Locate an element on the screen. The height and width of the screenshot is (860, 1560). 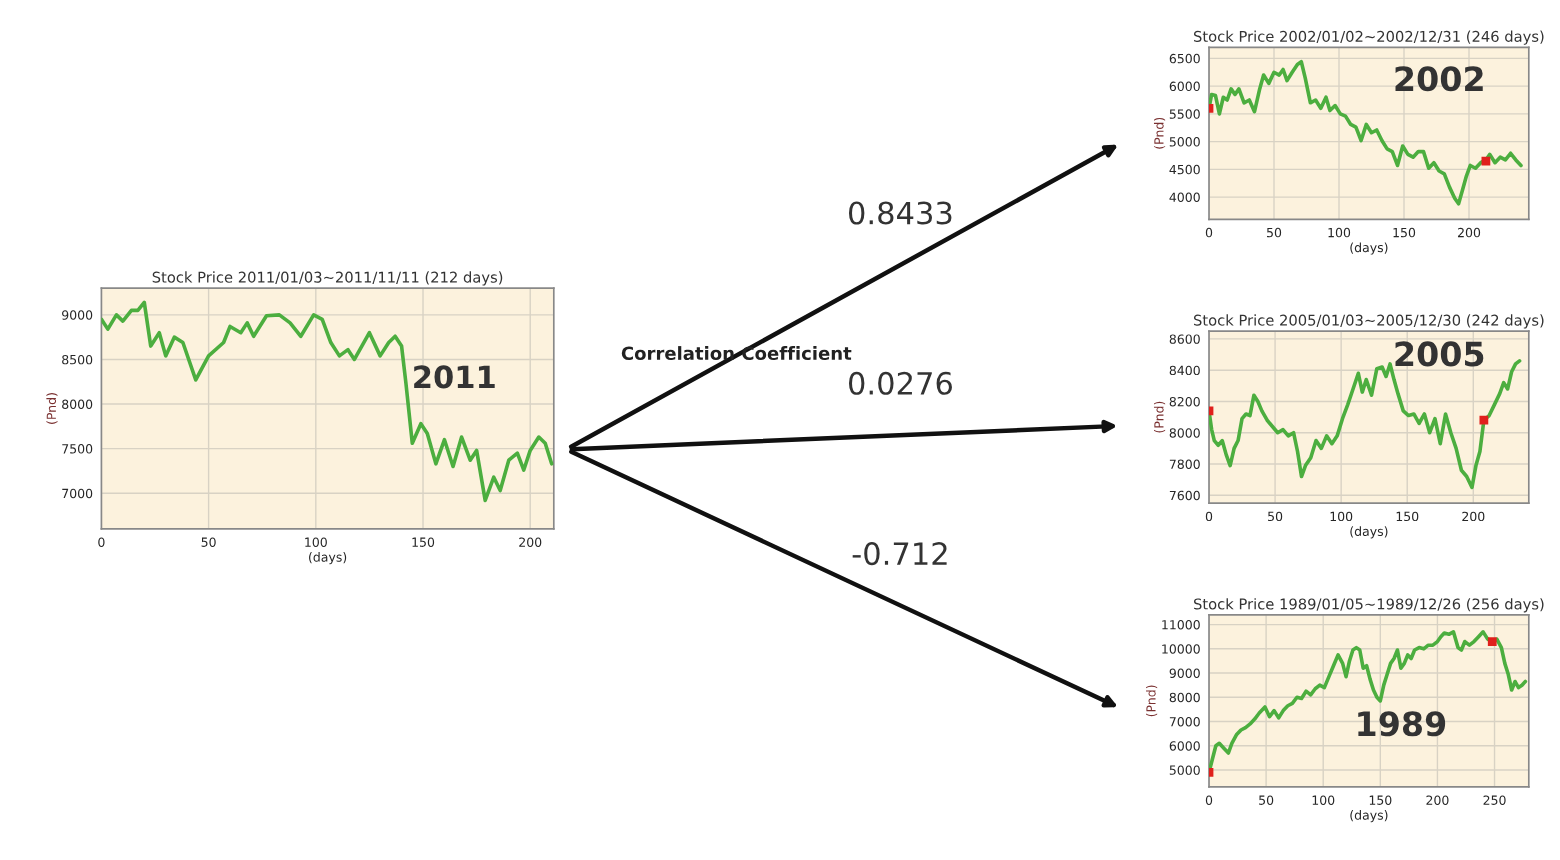
text: -0.712 is located at coordinates (899, 554).